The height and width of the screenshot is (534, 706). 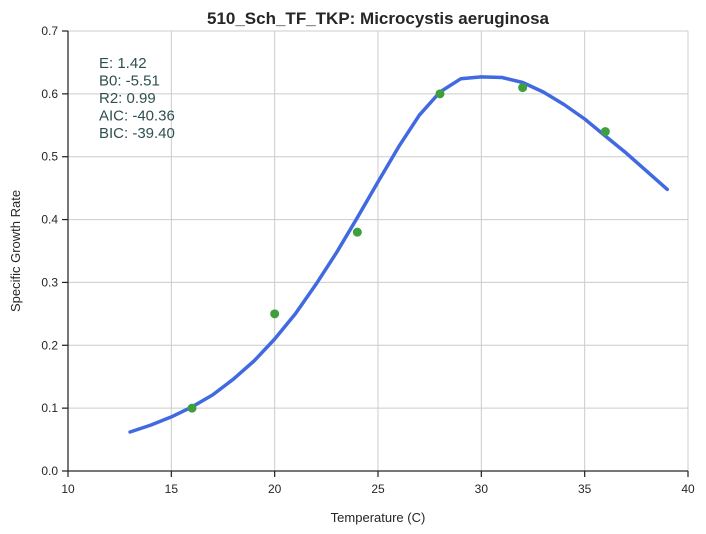 What do you see at coordinates (585, 489) in the screenshot?
I see `x-tick-label: 35` at bounding box center [585, 489].